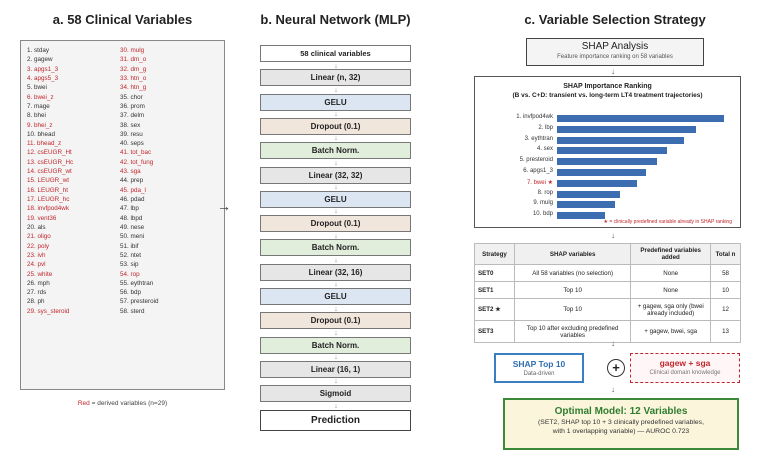 The width and height of the screenshot is (770, 457). I want to click on cell-predefined: + gagew, bwei, sga, so click(671, 331).